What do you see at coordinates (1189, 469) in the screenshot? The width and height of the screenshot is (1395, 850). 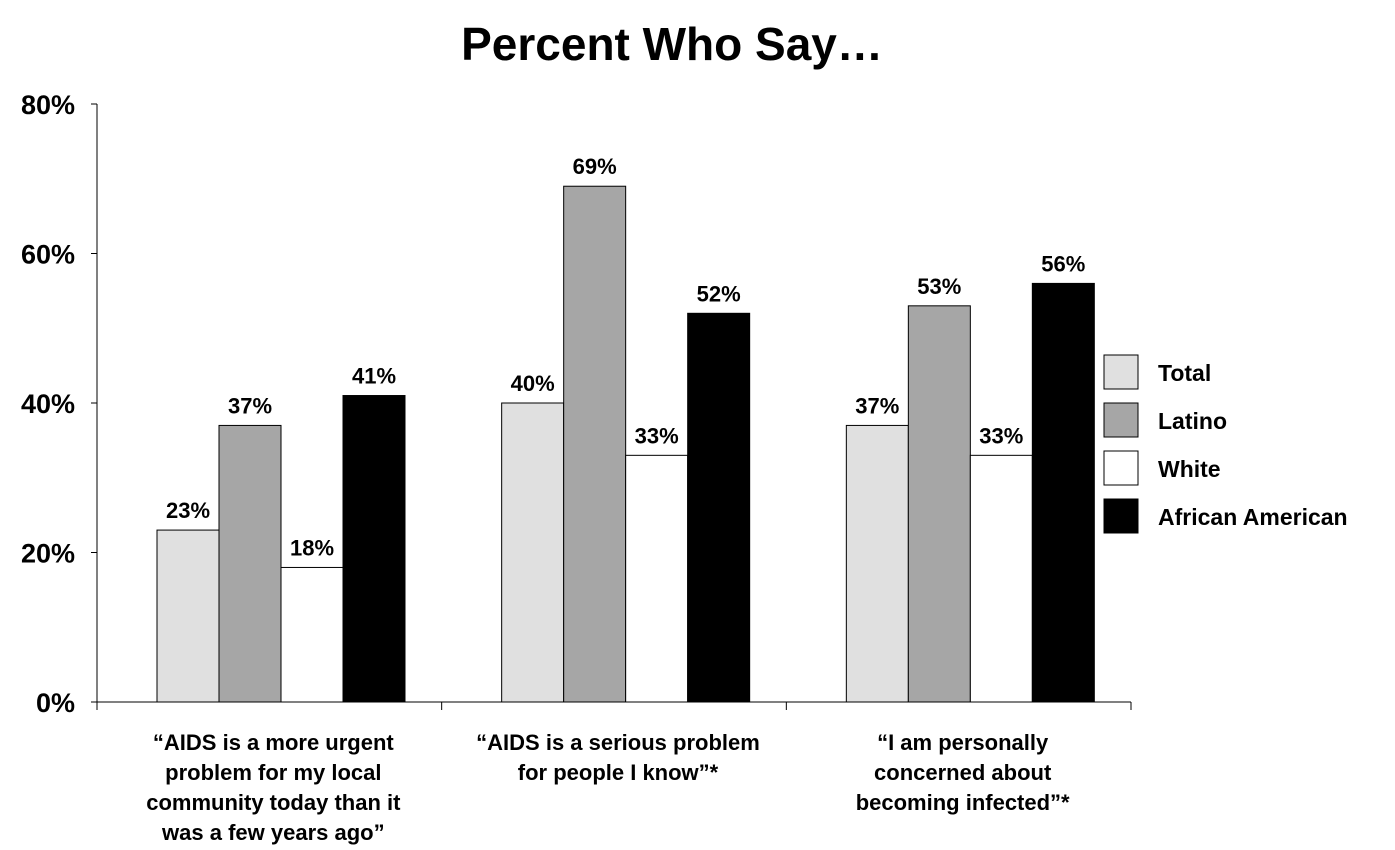 I see `legend-label: White` at bounding box center [1189, 469].